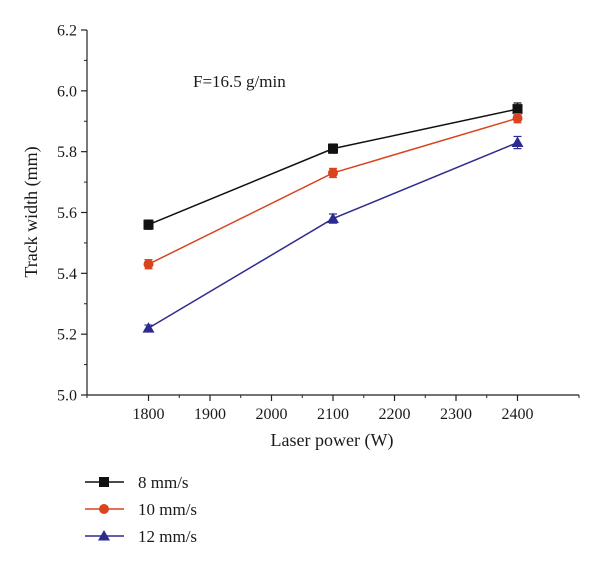 This screenshot has height=565, width=600. What do you see at coordinates (167, 509) in the screenshot?
I see `legend-label: 10 mm/s` at bounding box center [167, 509].